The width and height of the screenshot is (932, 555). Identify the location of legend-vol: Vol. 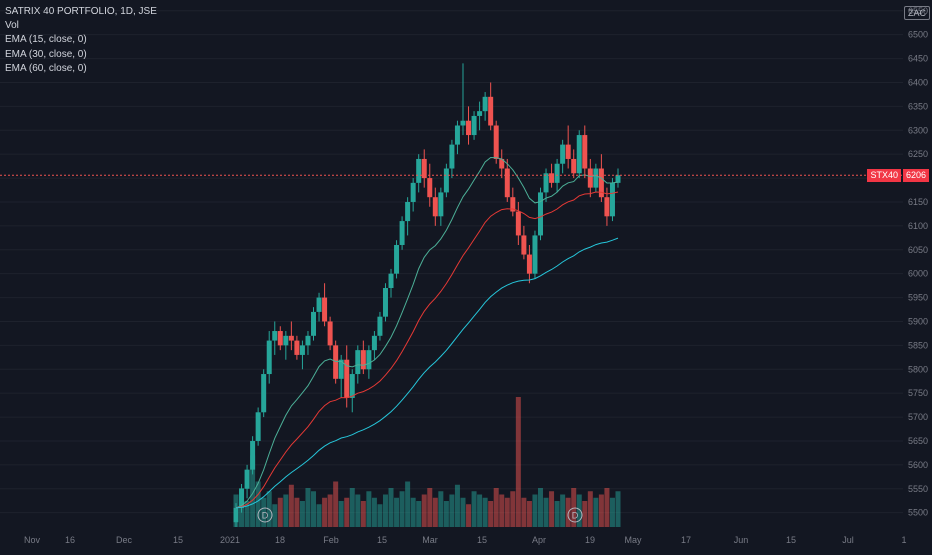
(12, 26).